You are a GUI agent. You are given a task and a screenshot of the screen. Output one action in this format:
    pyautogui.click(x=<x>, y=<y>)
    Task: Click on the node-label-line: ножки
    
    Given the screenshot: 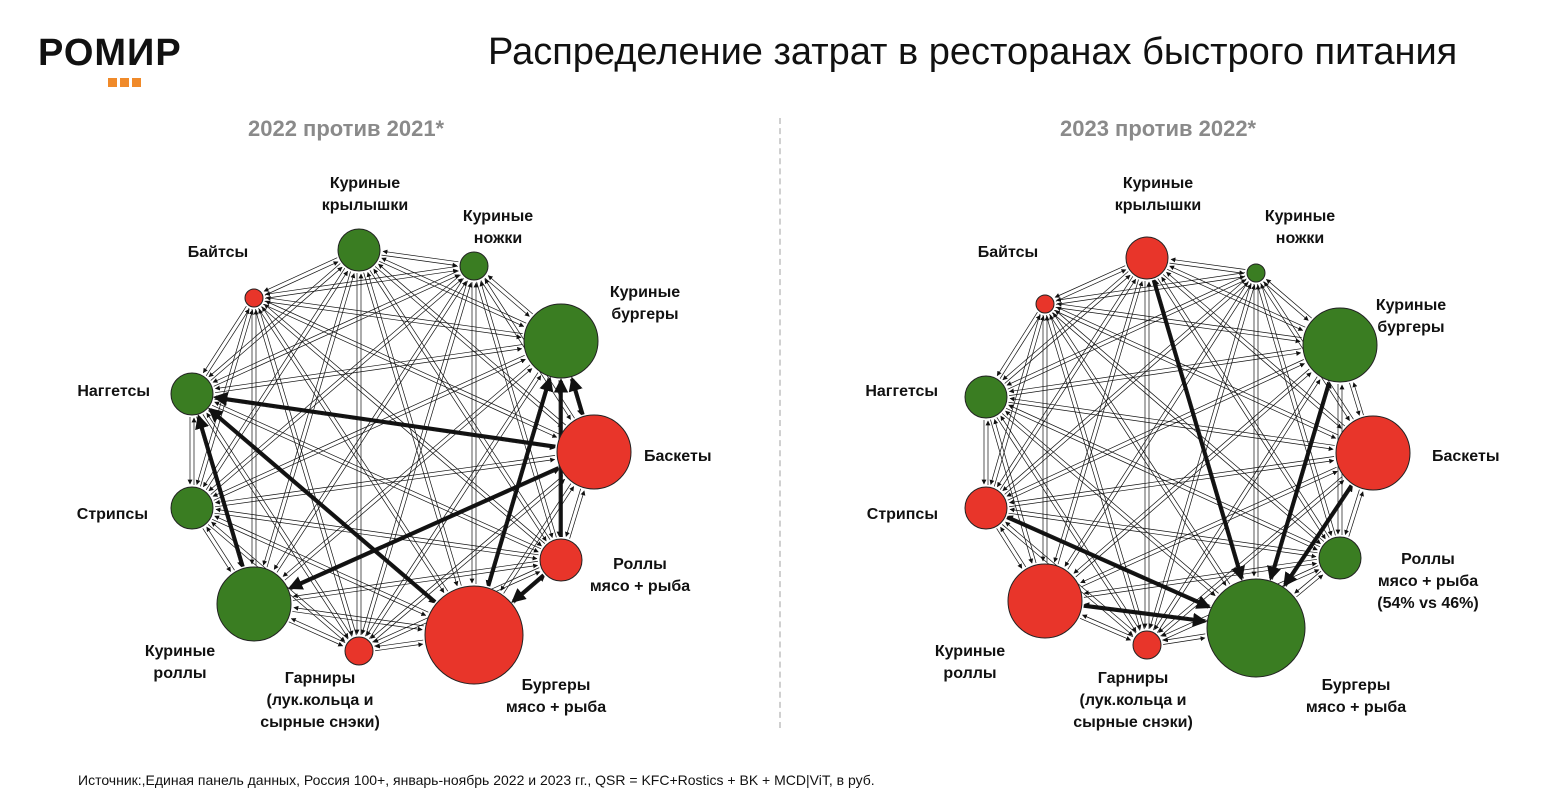 What is the action you would take?
    pyautogui.click(x=498, y=238)
    